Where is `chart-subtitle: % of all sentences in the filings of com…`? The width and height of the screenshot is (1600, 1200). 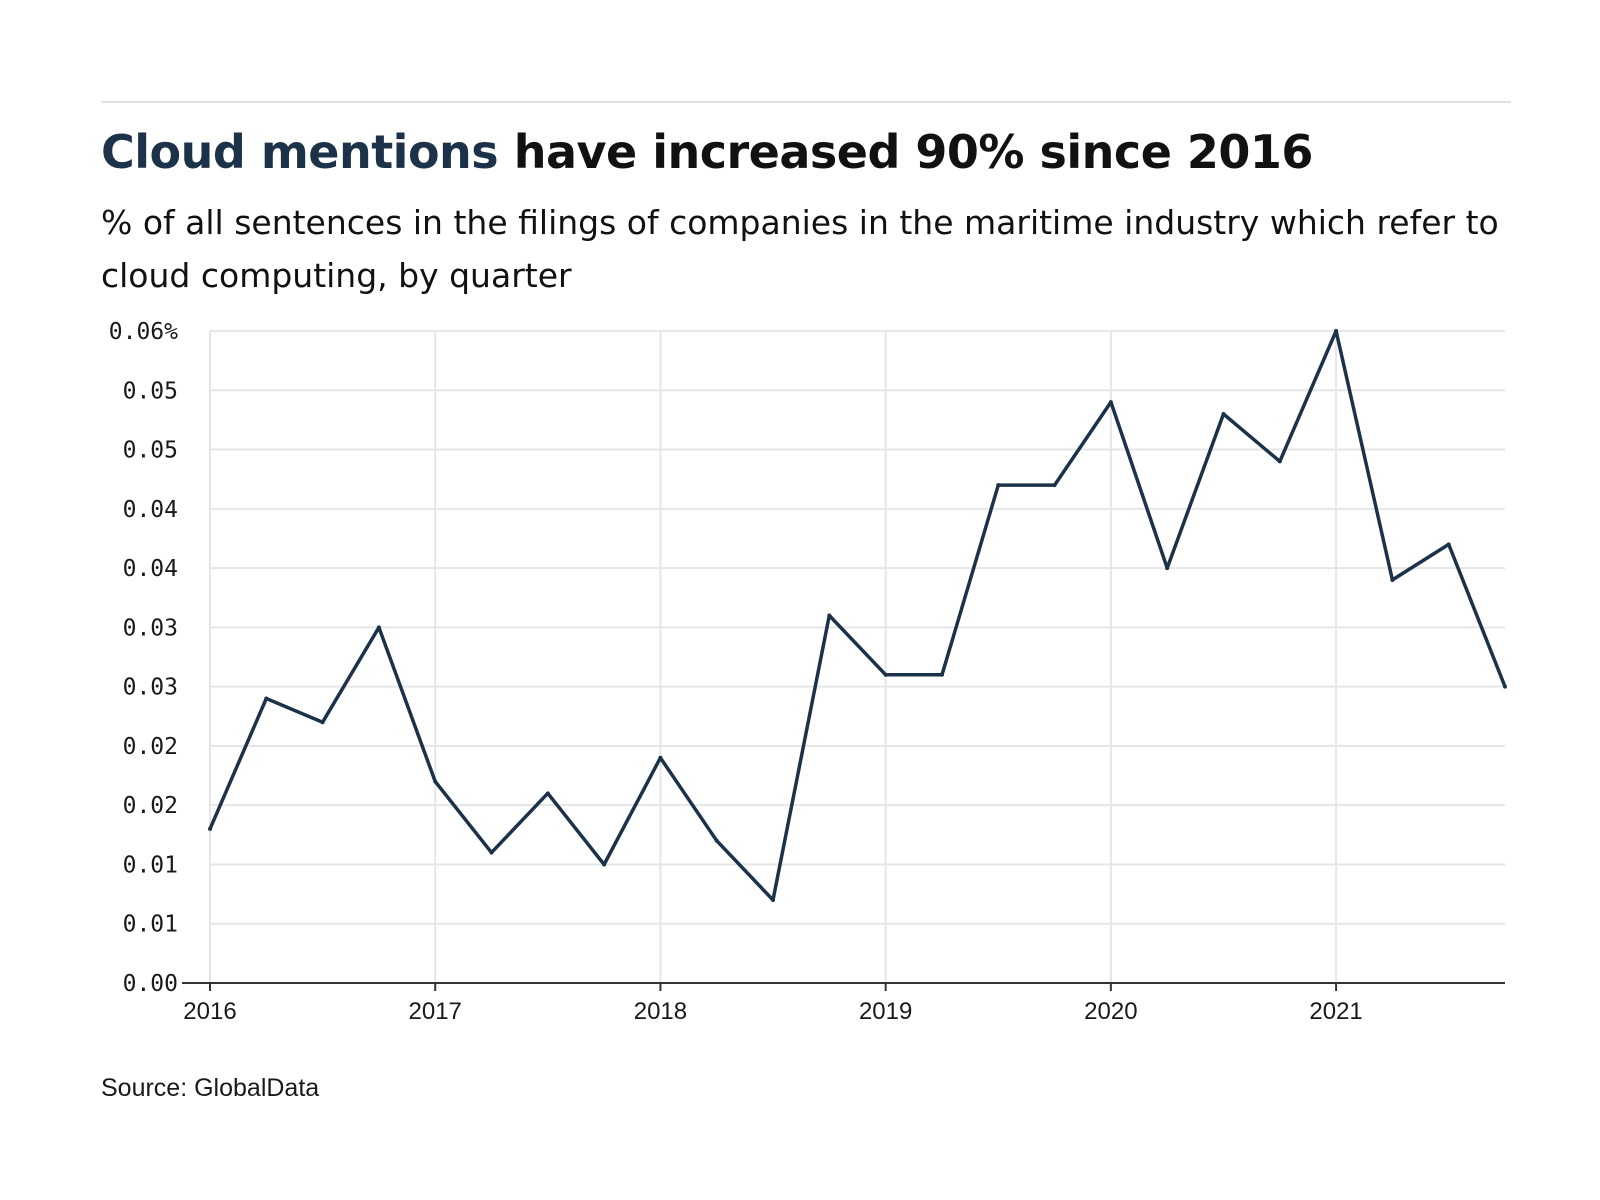
chart-subtitle: % of all sentences in the filings of com… is located at coordinates (800, 249).